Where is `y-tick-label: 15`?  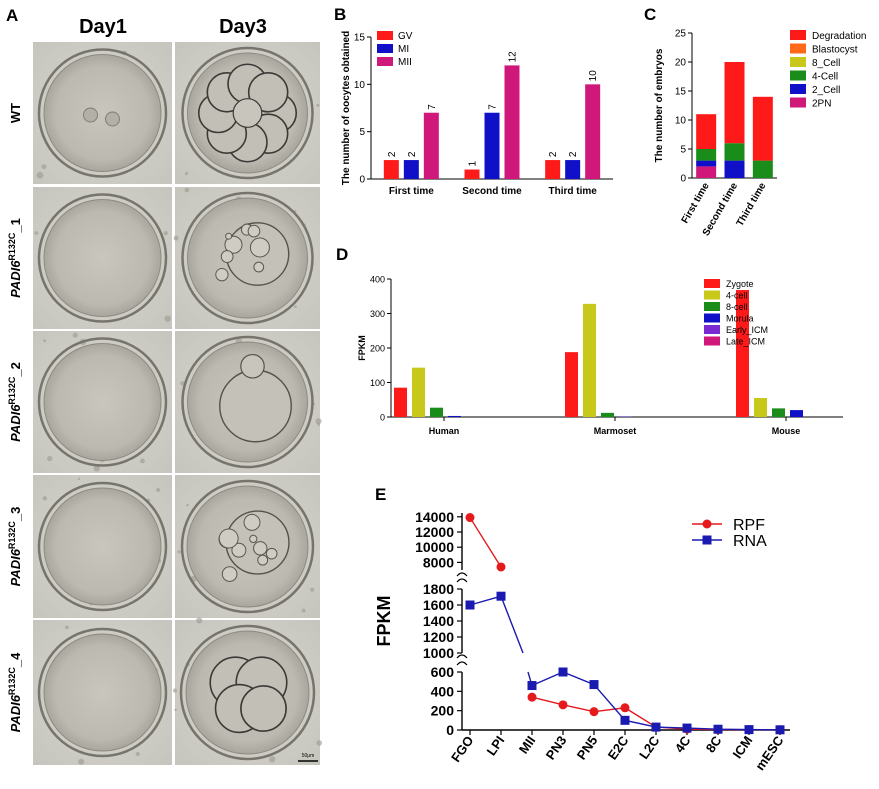 y-tick-label: 15 is located at coordinates (360, 38).